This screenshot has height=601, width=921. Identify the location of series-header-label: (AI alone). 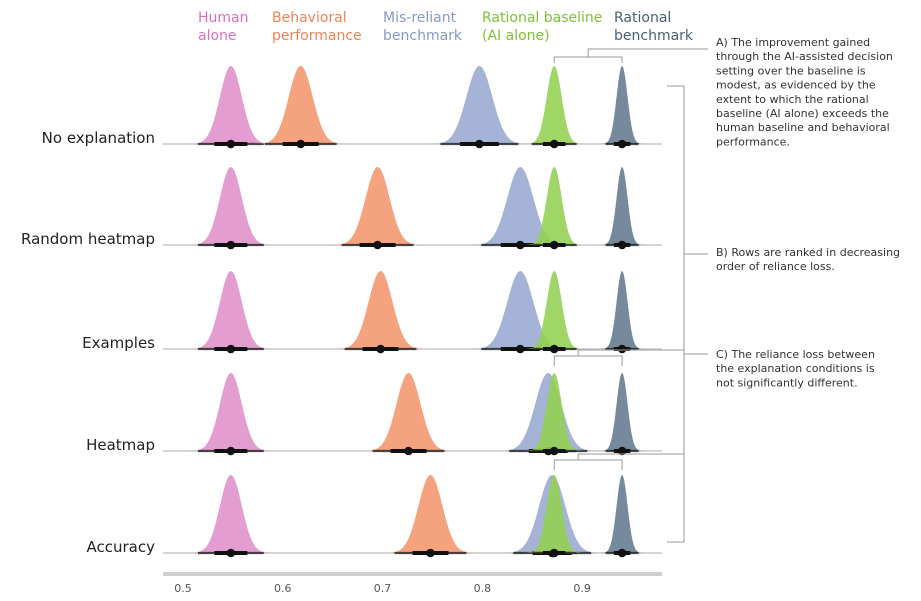
(516, 36).